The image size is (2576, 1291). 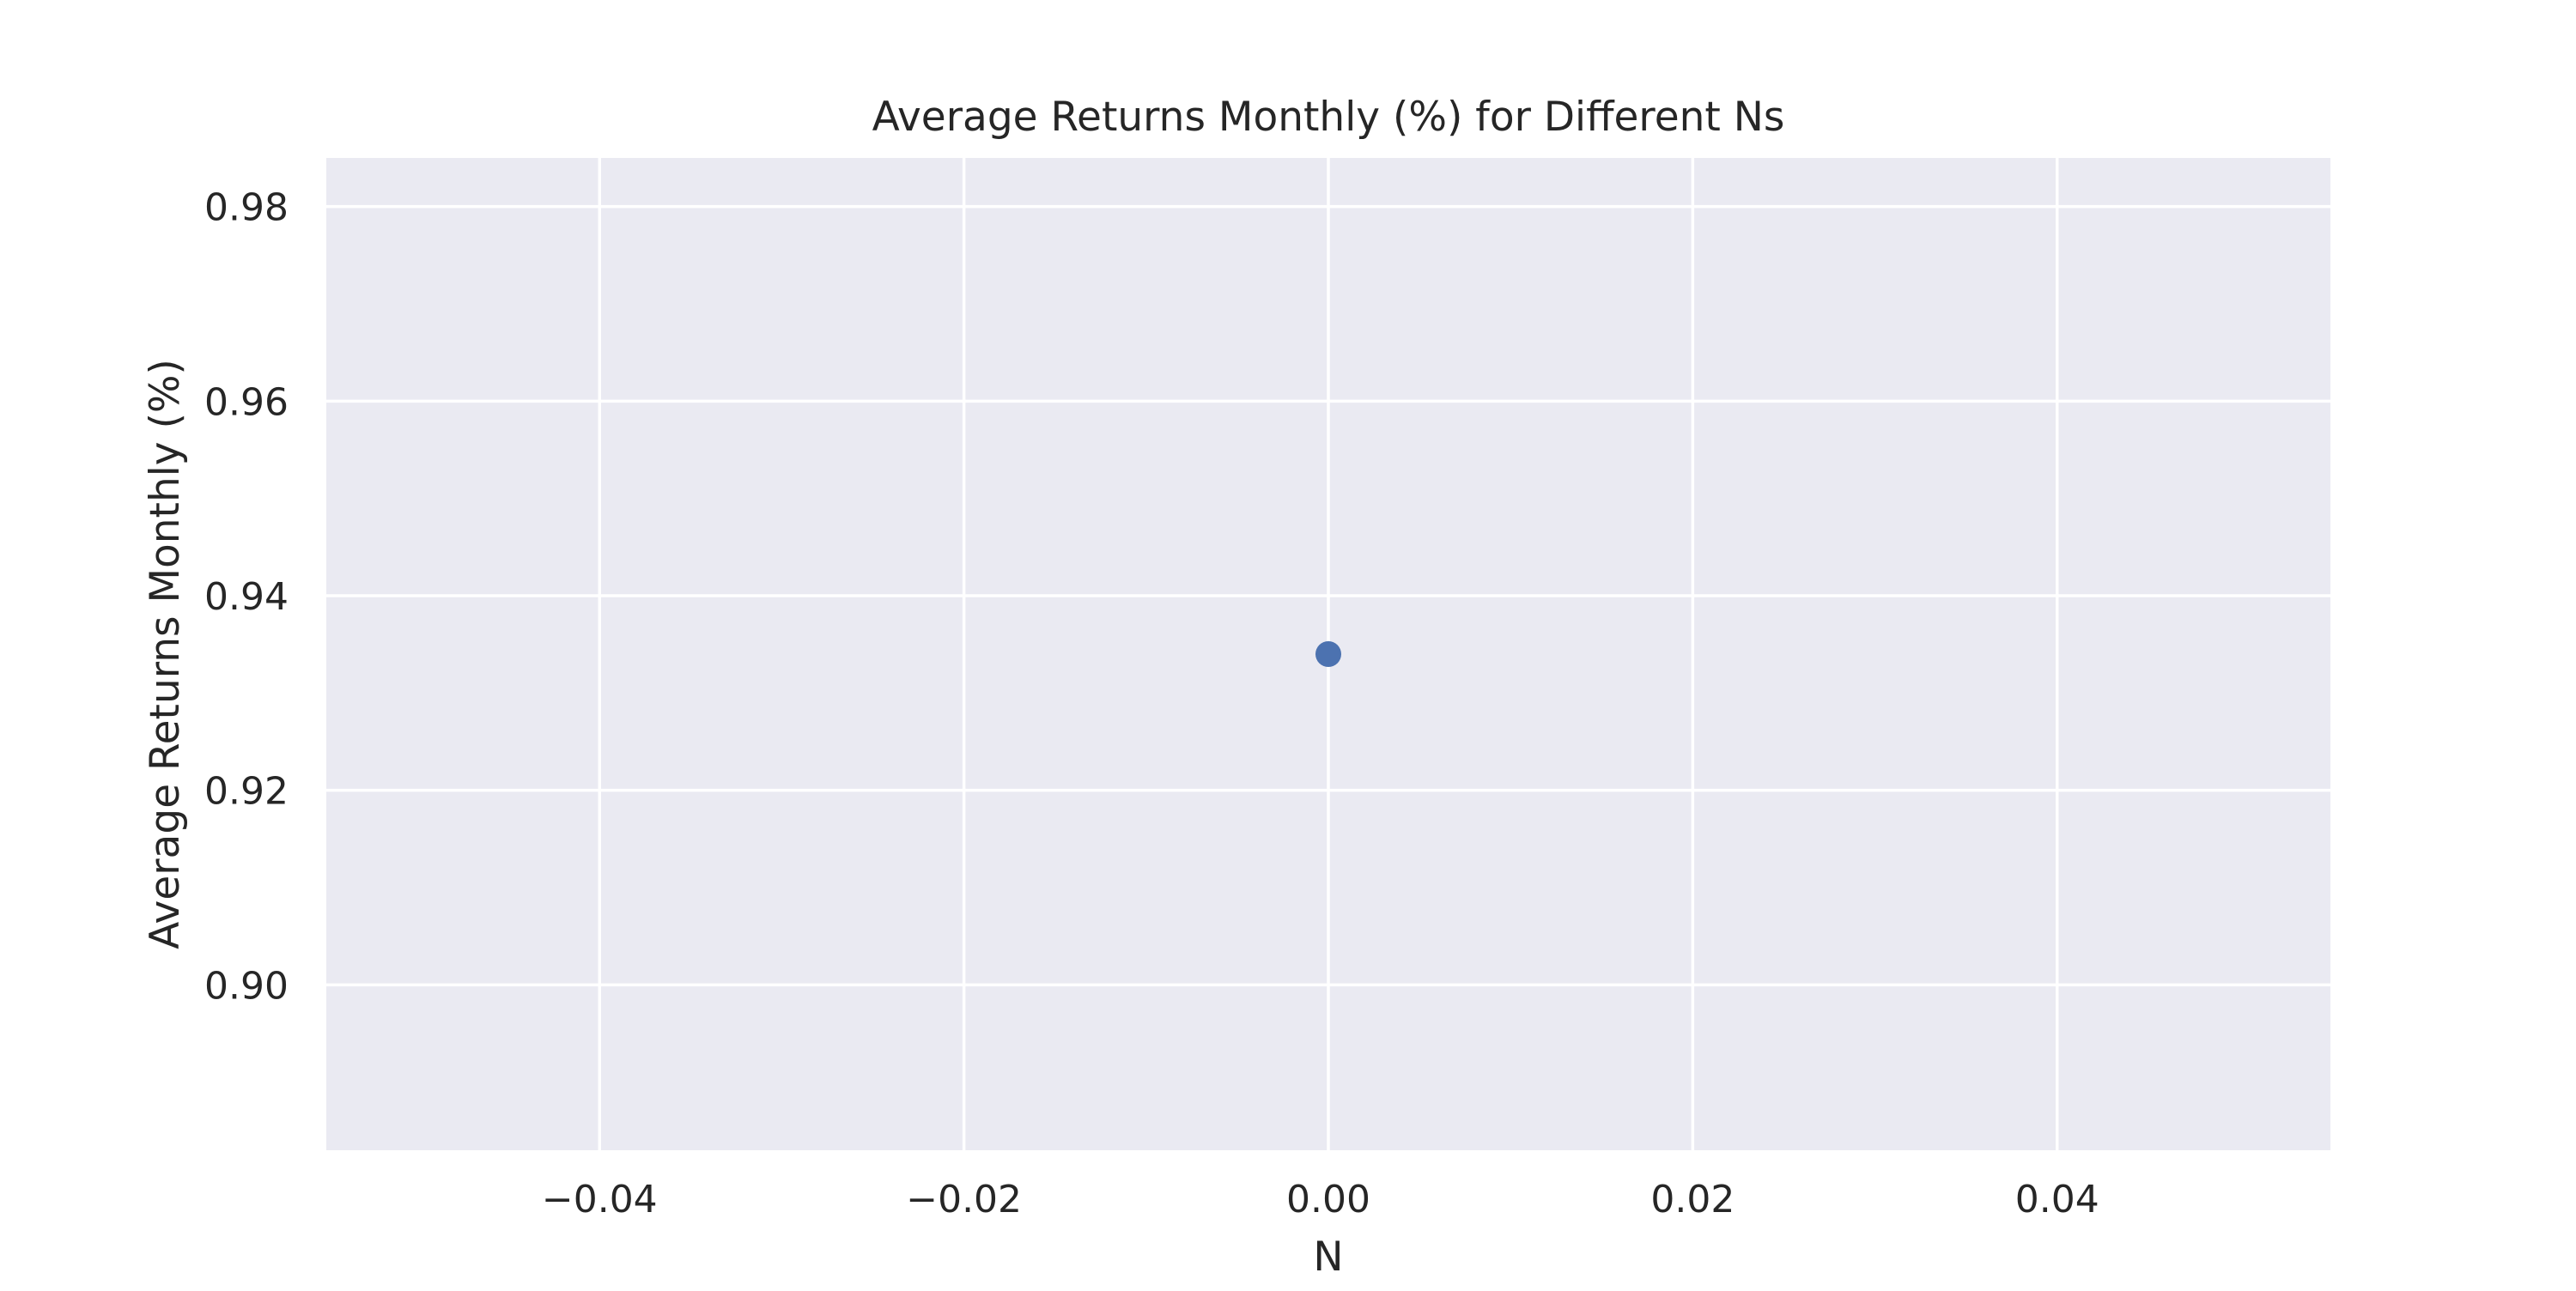 I want to click on y-tick-label: 0.92, so click(x=247, y=792).